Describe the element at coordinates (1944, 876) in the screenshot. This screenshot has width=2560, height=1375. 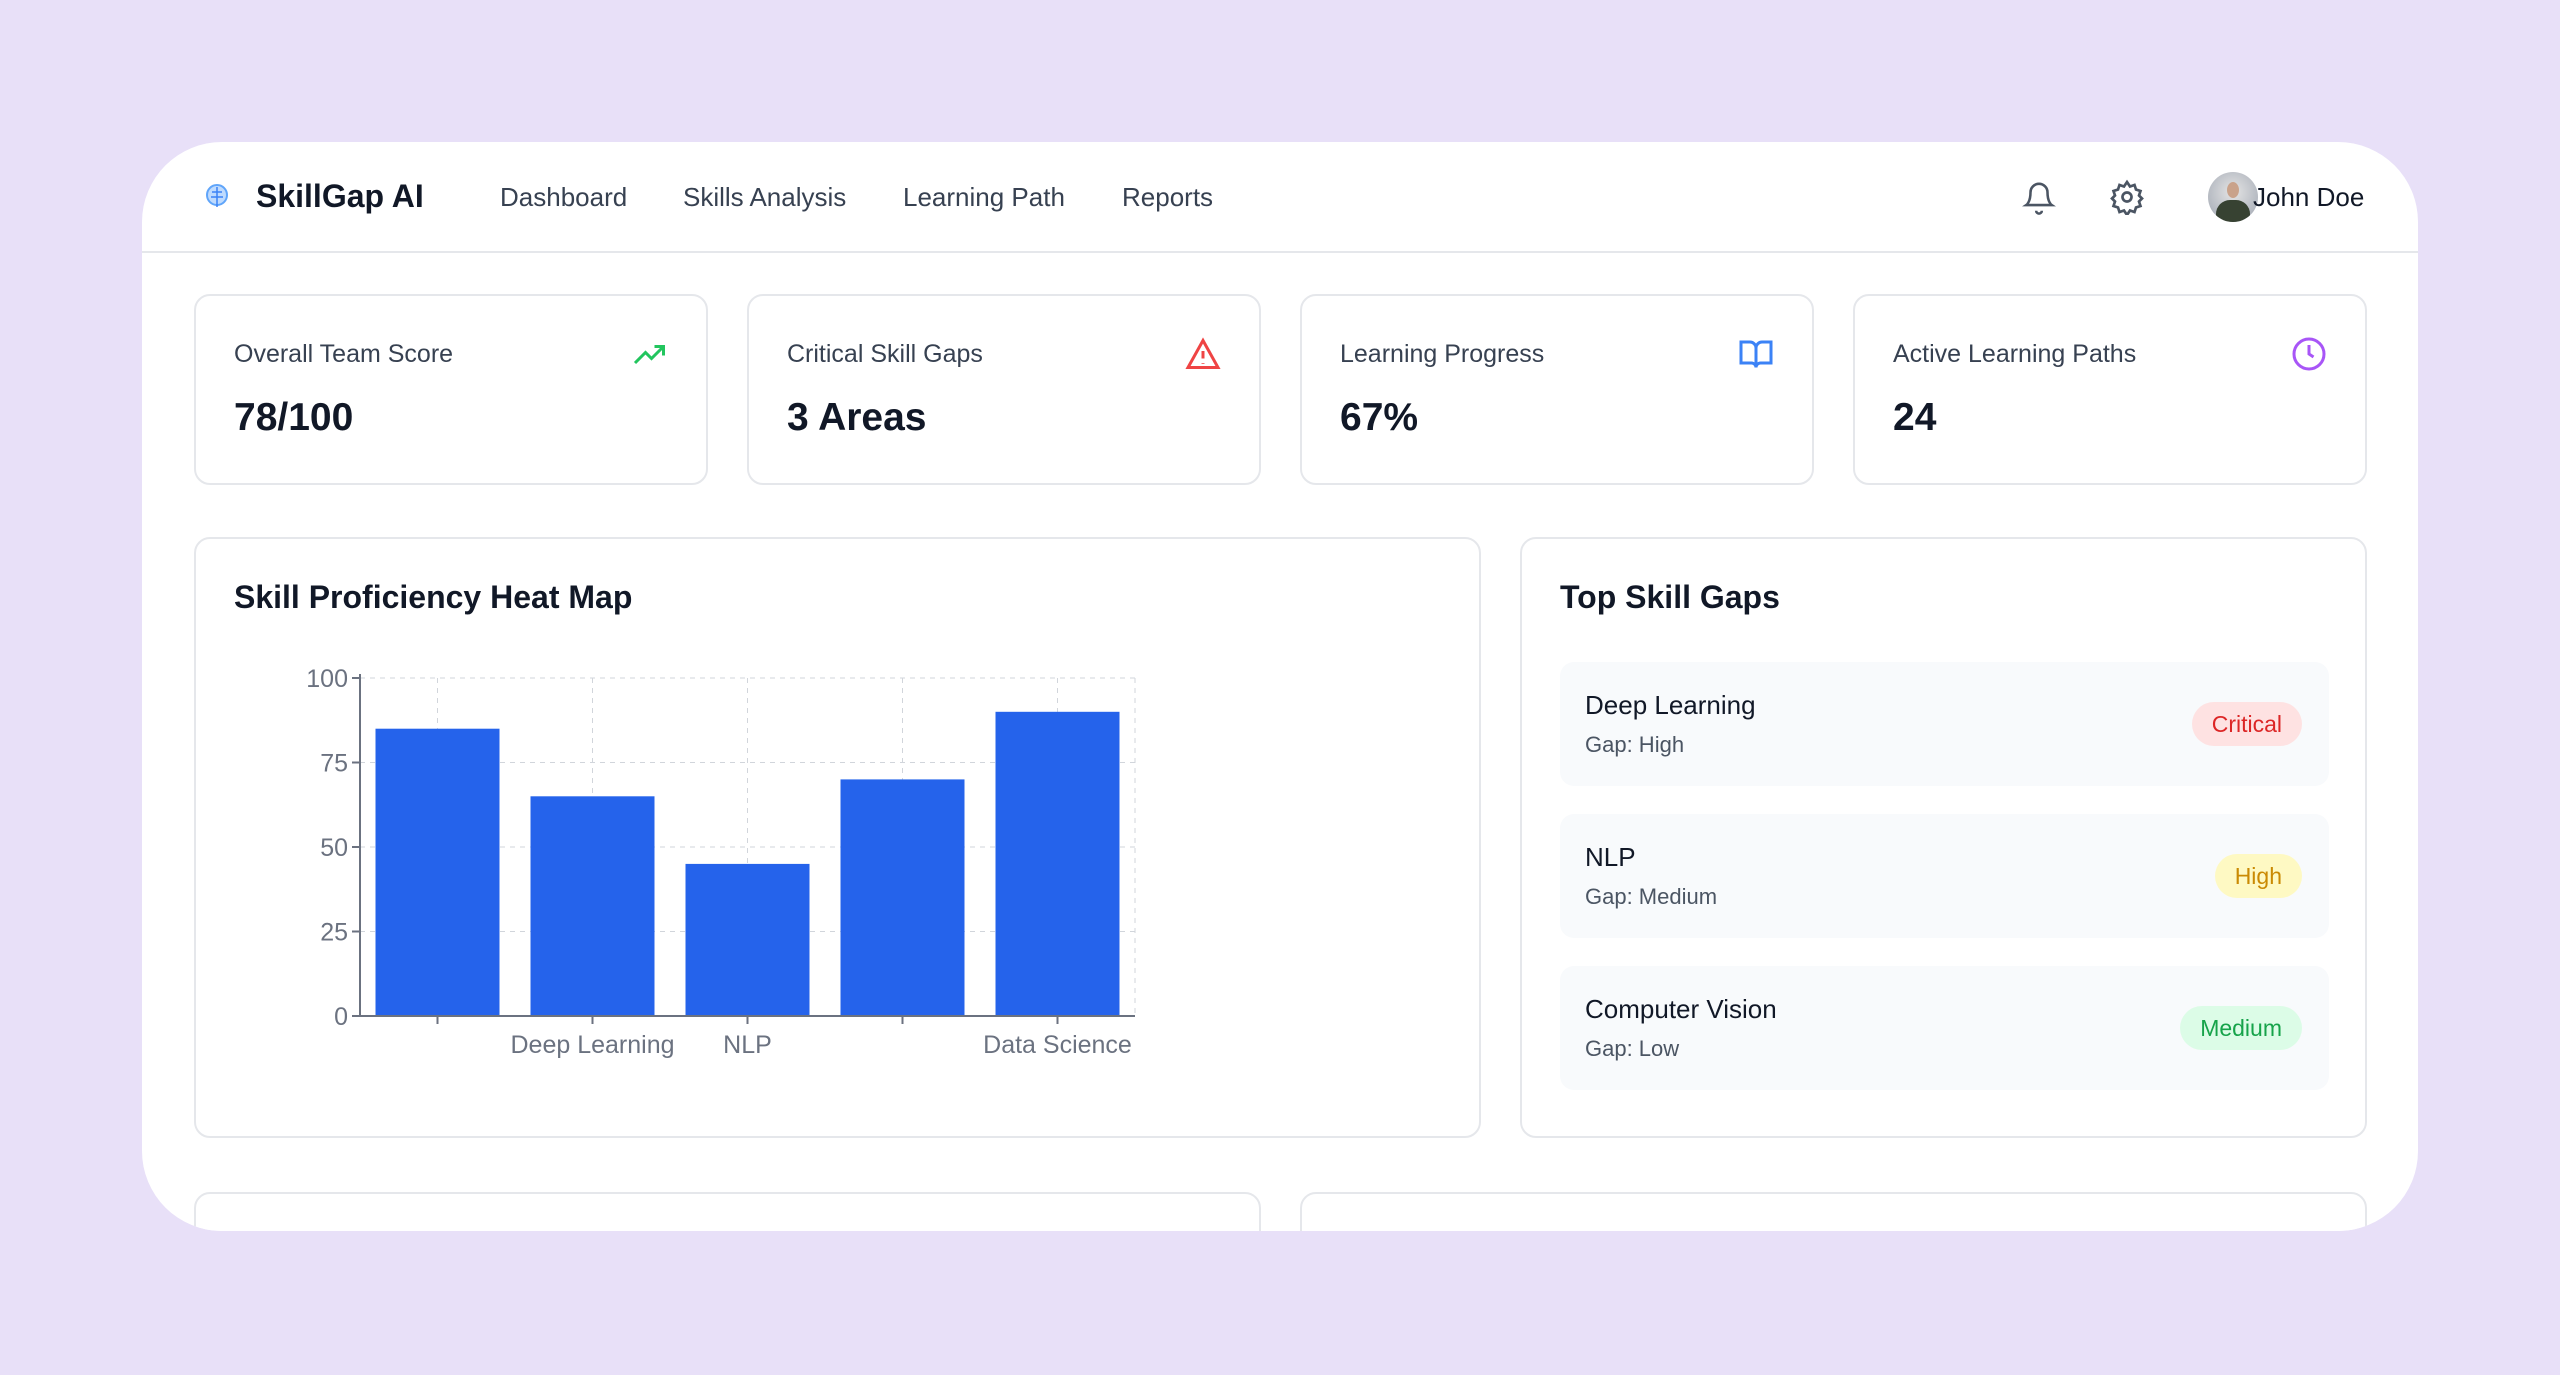
I see `gap-item: NLP Gap: Medium High` at that location.